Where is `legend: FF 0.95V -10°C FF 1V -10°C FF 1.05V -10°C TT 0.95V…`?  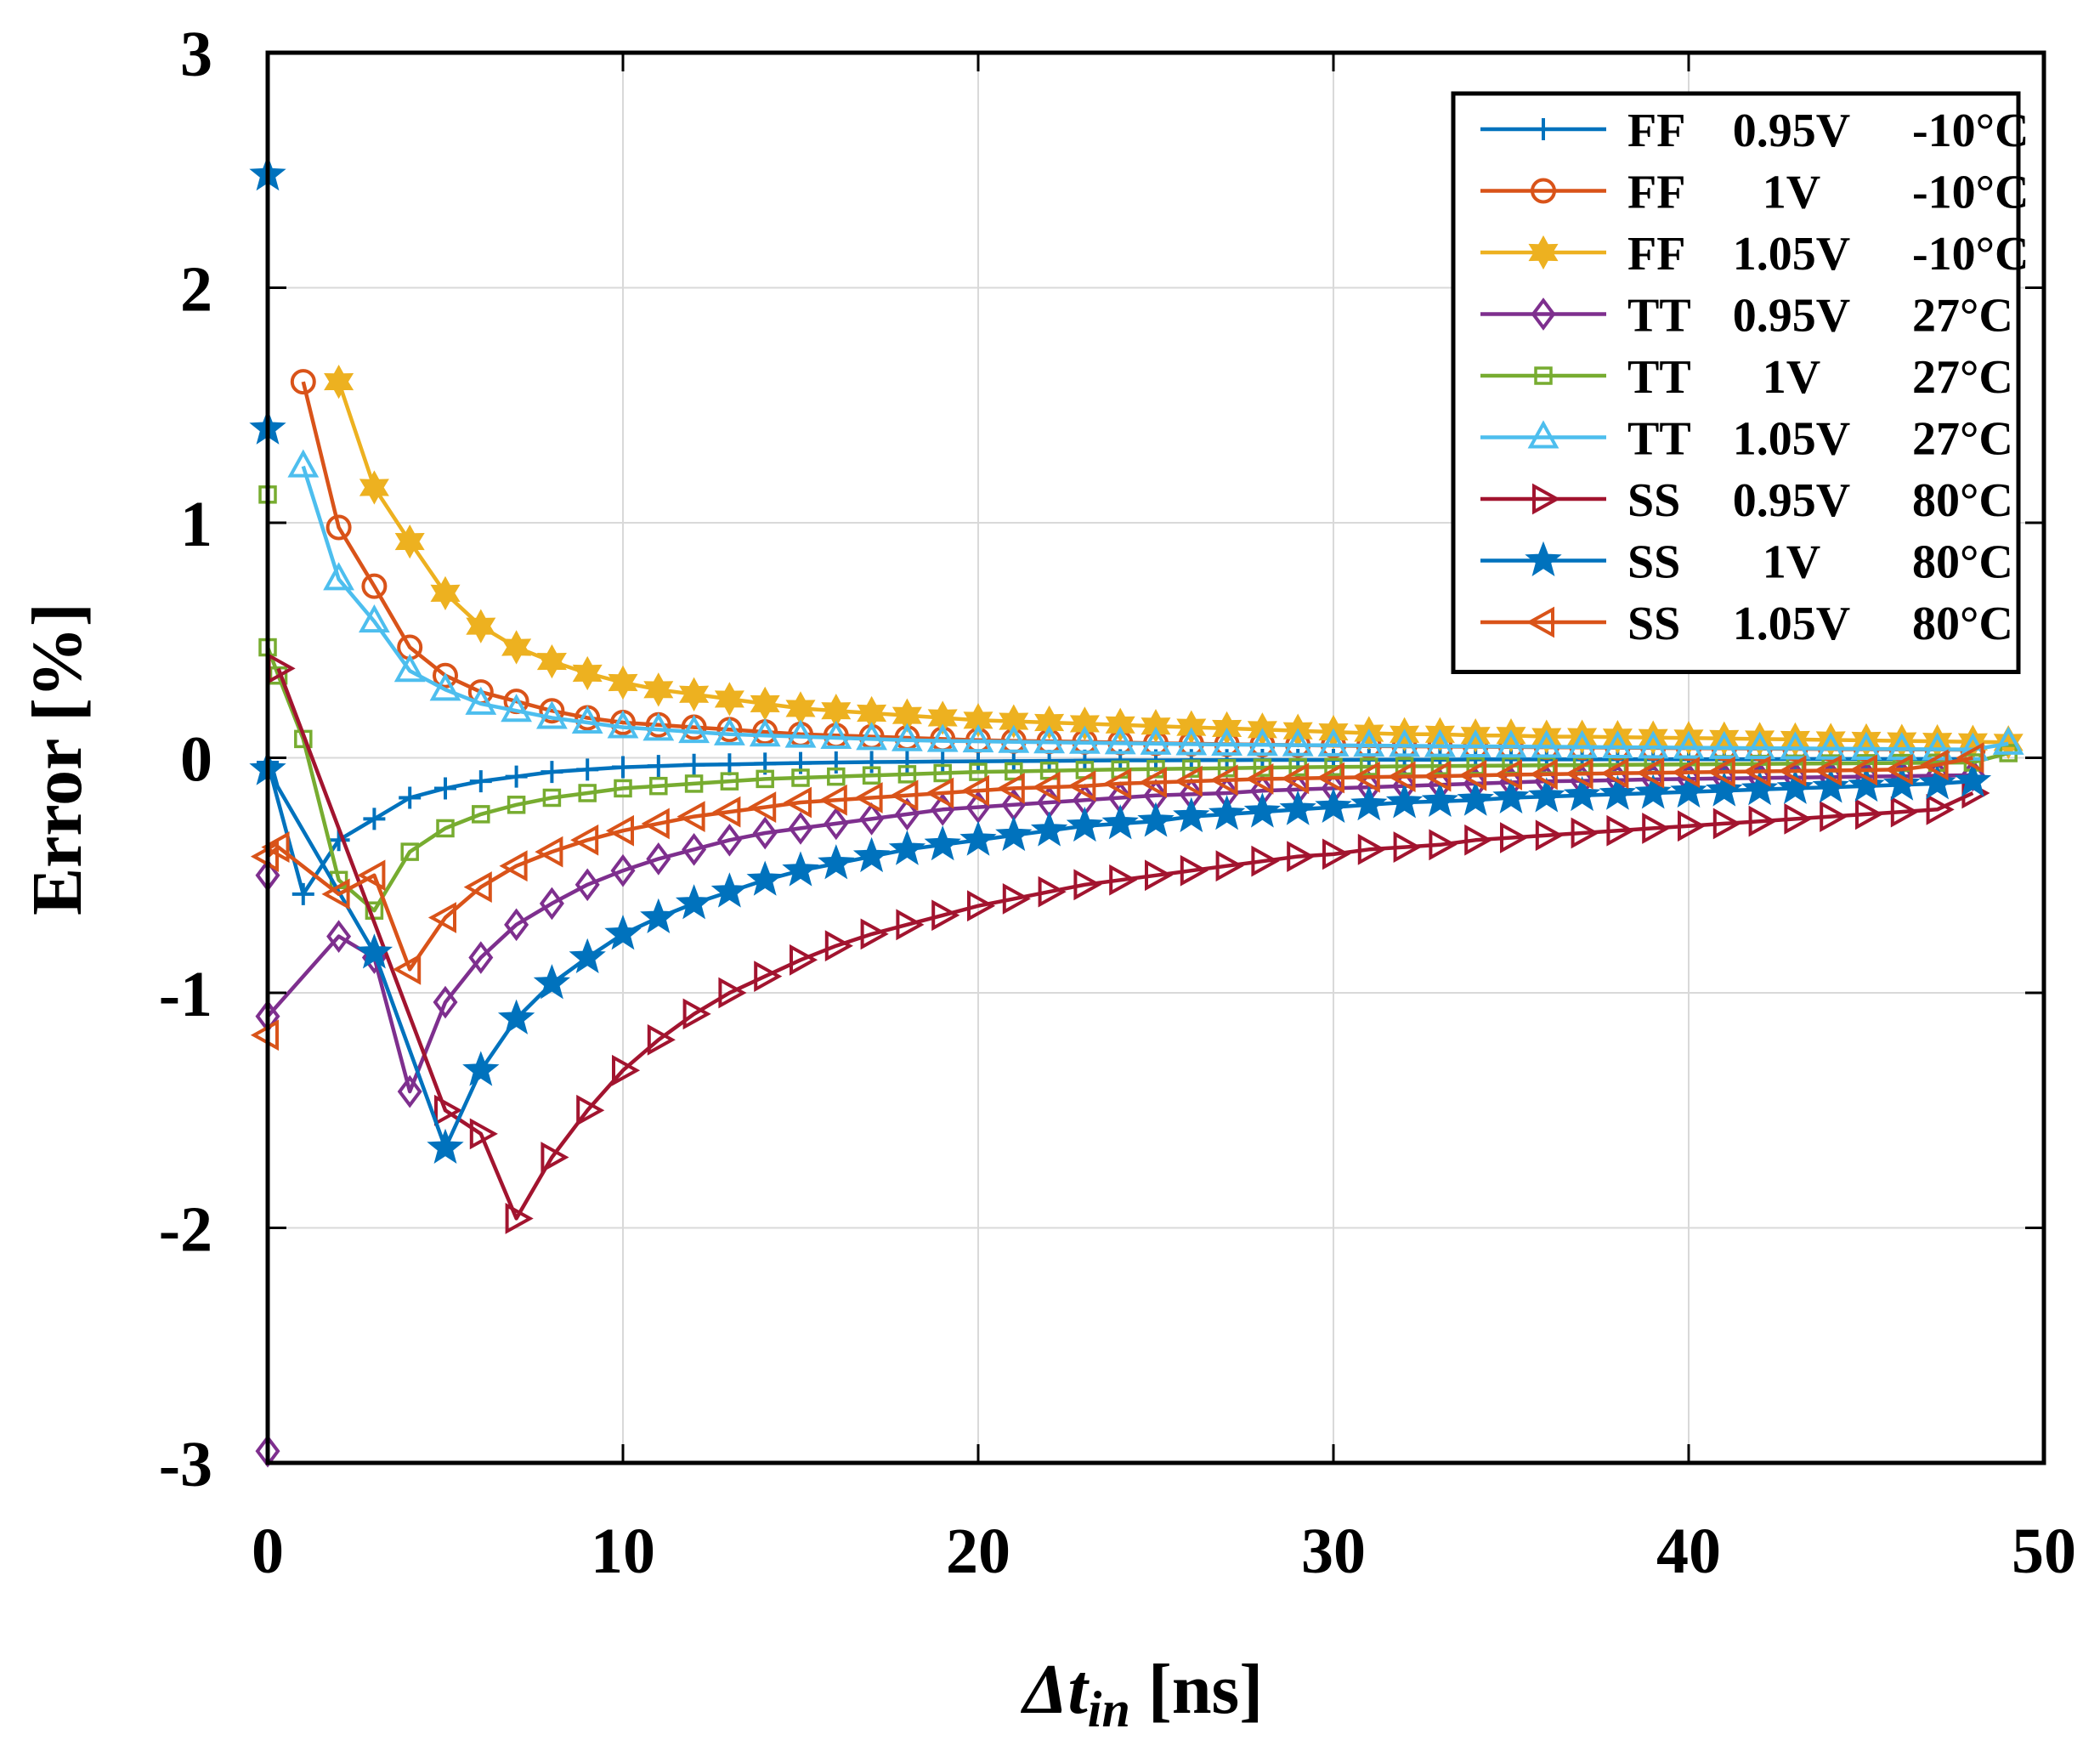 legend: FF 0.95V -10°C FF 1V -10°C FF 1.05V -10°C TT 0.95V… is located at coordinates (1740, 382).